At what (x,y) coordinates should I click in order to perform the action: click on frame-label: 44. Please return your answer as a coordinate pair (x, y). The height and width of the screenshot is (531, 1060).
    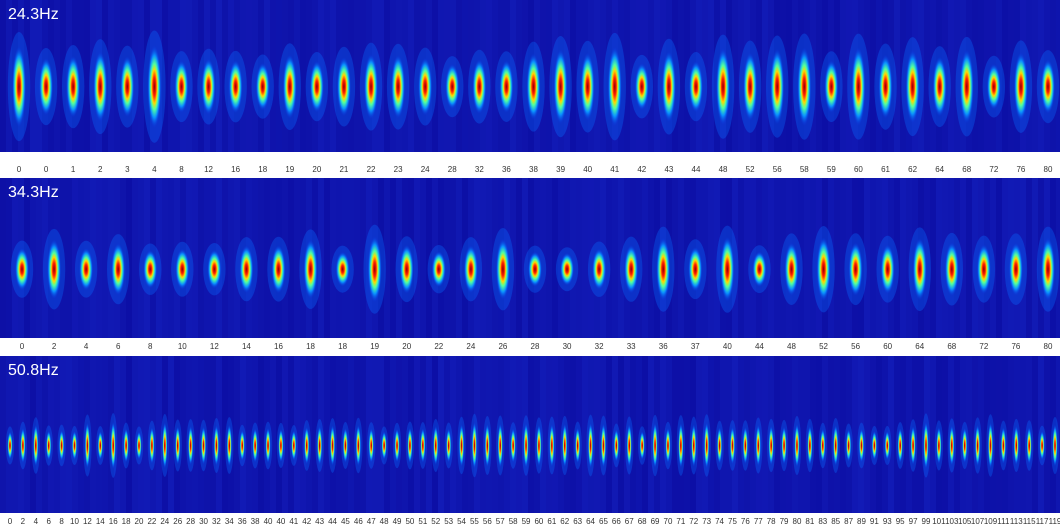
    Looking at the image, I should click on (759, 346).